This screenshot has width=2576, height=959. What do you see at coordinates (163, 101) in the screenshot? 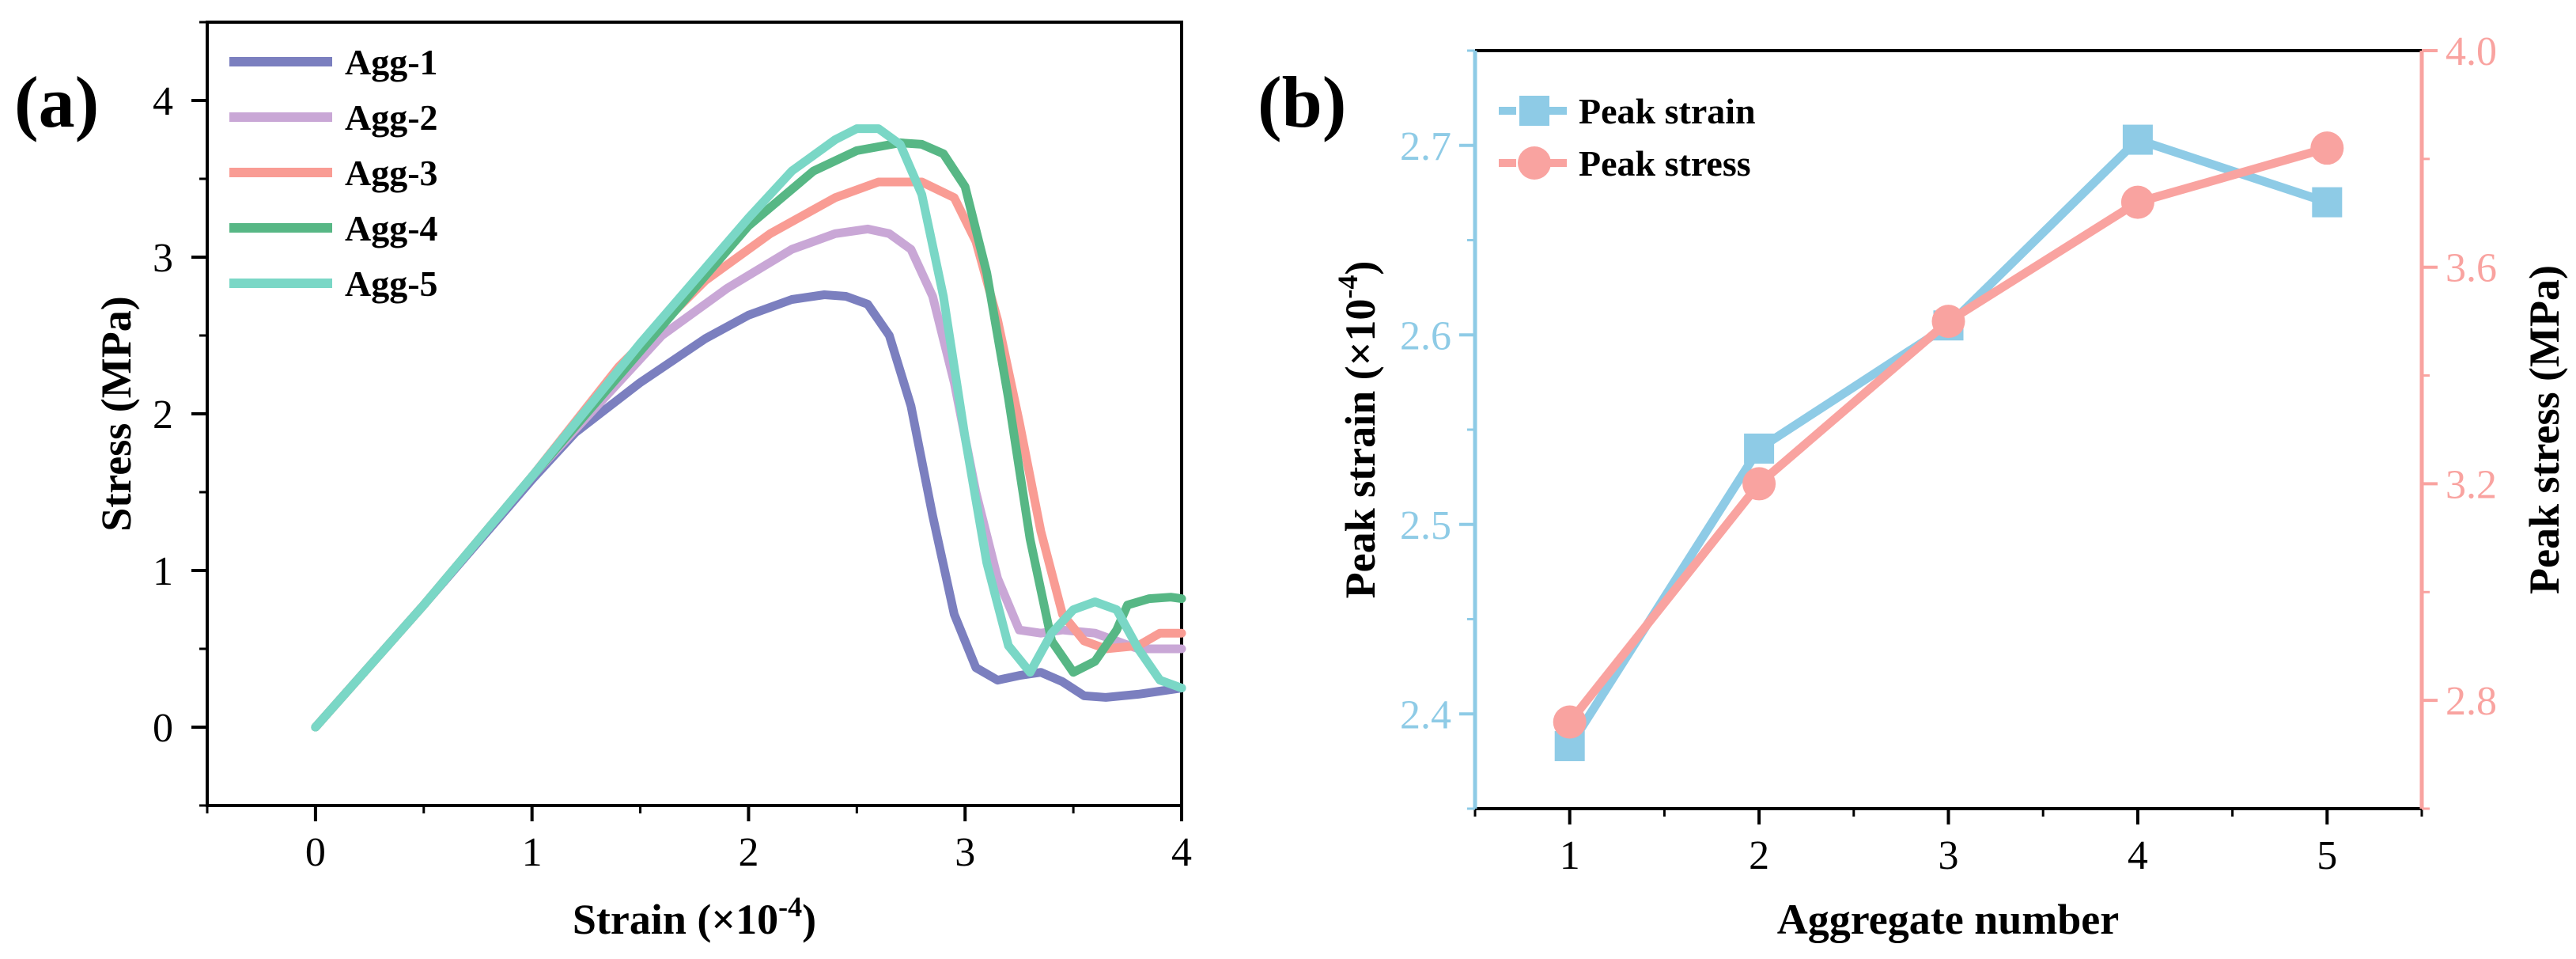
I see `panel-a-y-tick-label: 4` at bounding box center [163, 101].